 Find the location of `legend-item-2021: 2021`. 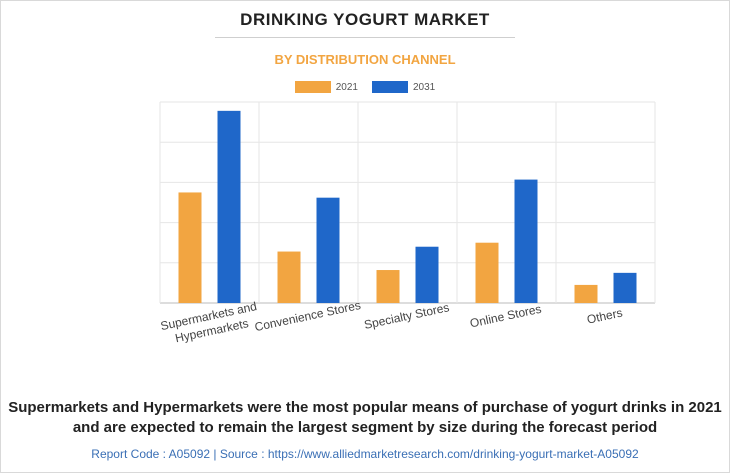

legend-item-2021: 2021 is located at coordinates (326, 87).